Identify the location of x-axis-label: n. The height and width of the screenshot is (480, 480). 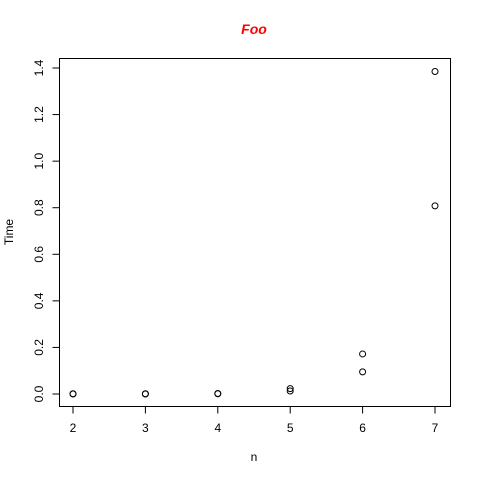
(254, 457).